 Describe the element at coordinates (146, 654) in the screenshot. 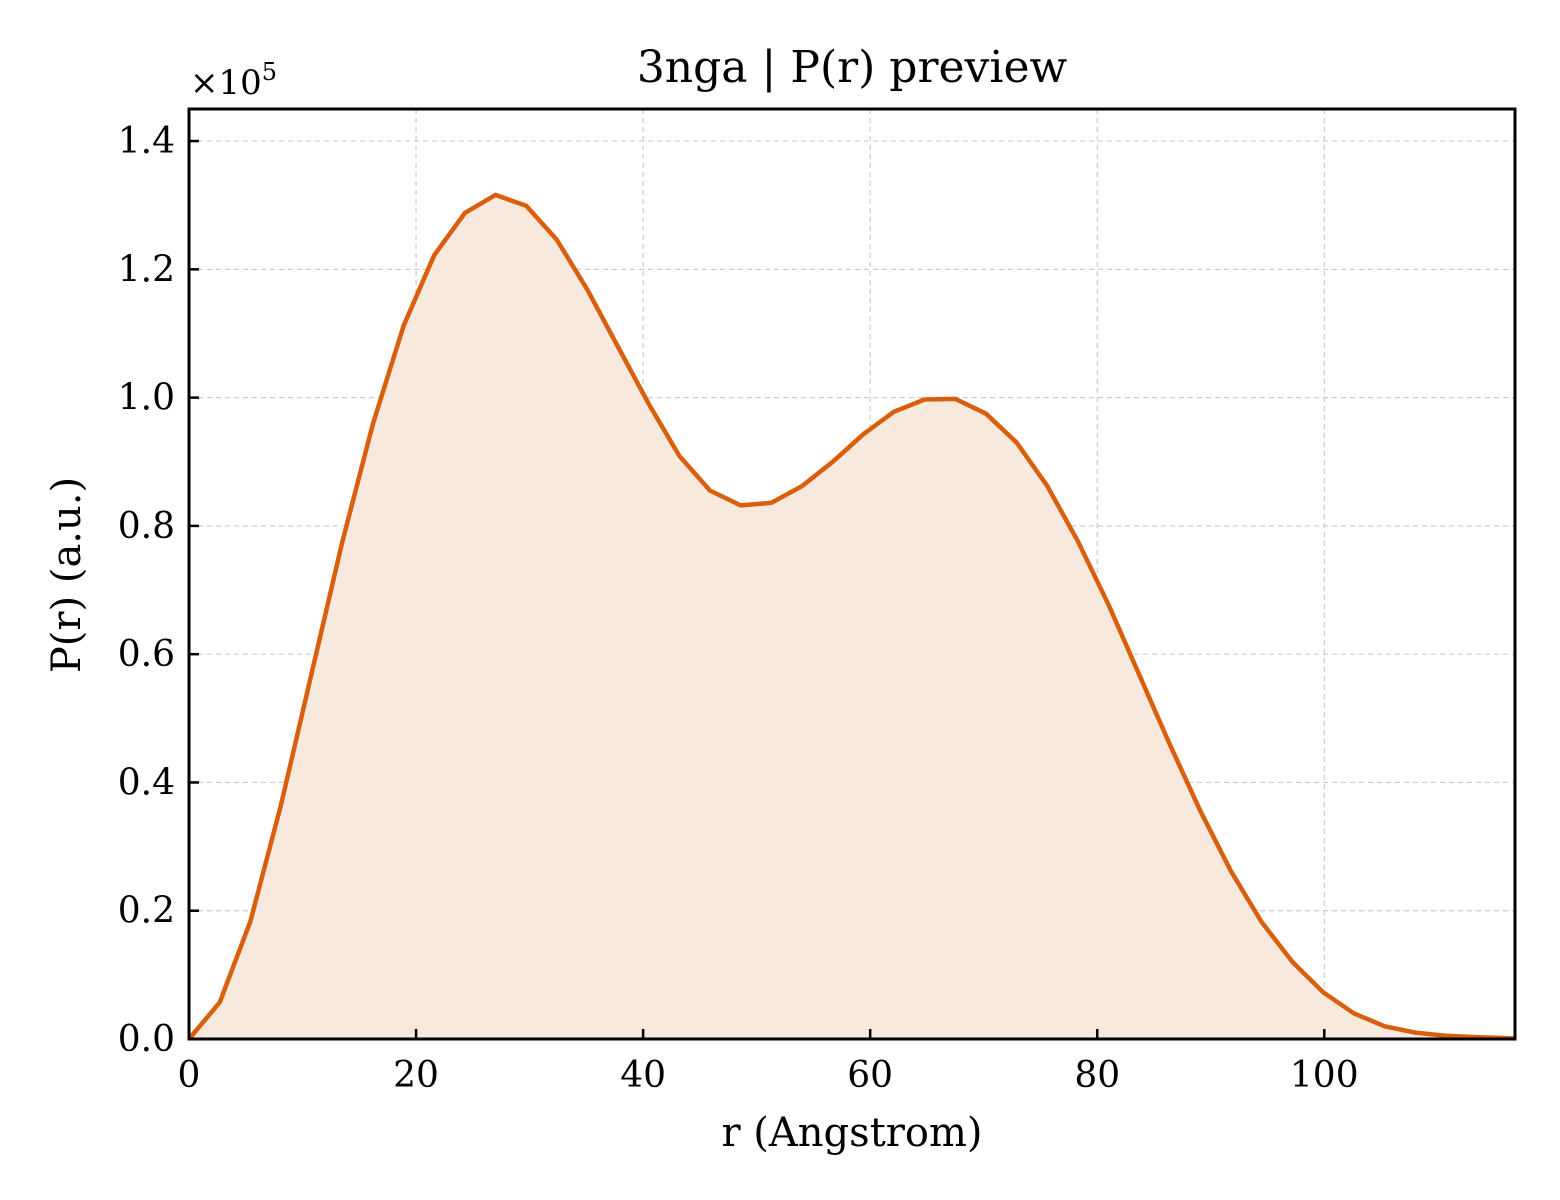

I see `y-tick-label: 0.6` at that location.